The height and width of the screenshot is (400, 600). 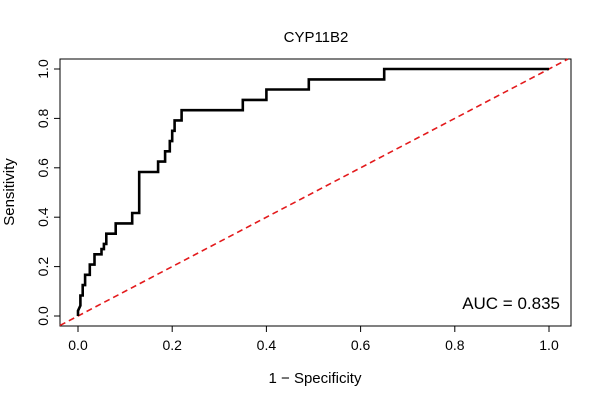 What do you see at coordinates (455, 345) in the screenshot?
I see `x-tick-label: 0.8` at bounding box center [455, 345].